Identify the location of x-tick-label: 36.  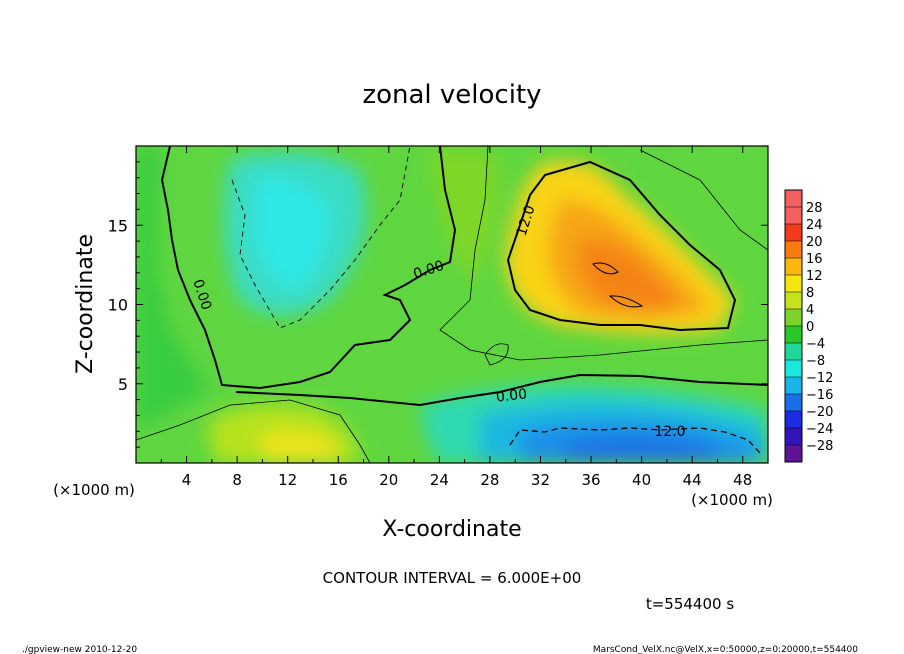
(590, 480).